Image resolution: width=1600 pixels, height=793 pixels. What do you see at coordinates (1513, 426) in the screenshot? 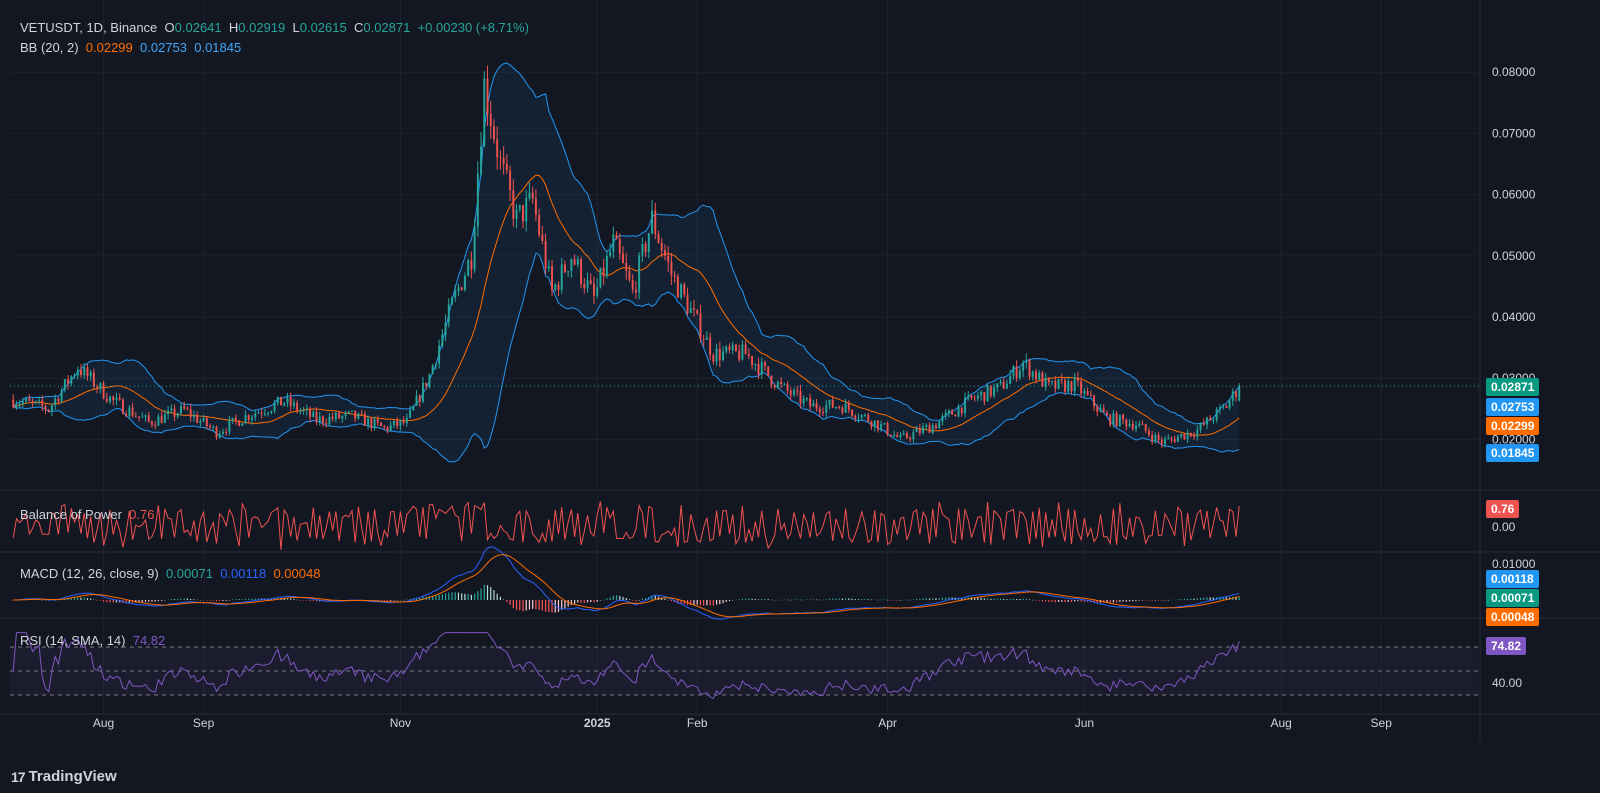
I see `bb-basis-tag: 0.02299` at bounding box center [1513, 426].